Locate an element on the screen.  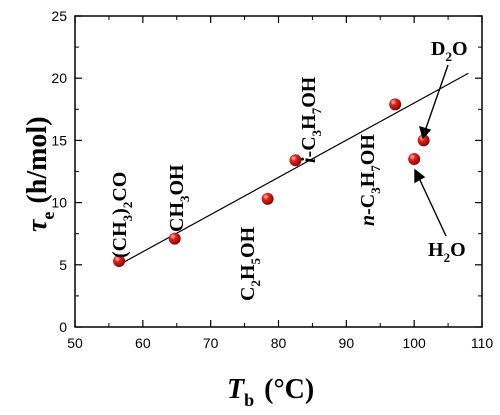
y-tick-label: 20 is located at coordinates (59, 78).